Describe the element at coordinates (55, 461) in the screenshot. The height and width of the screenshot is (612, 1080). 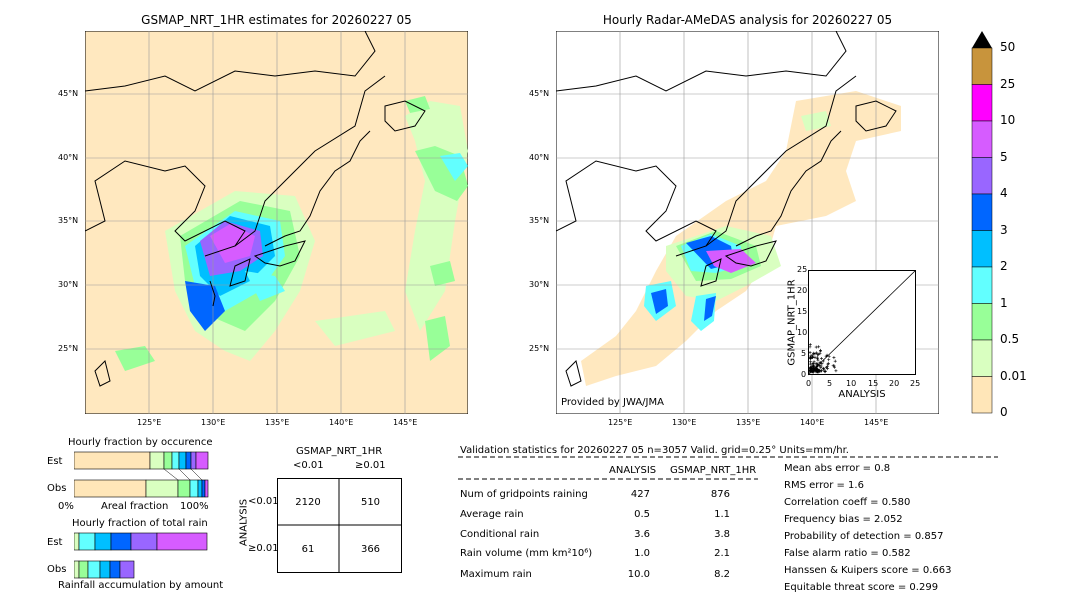
I see `occurrence-est-label: Est` at that location.